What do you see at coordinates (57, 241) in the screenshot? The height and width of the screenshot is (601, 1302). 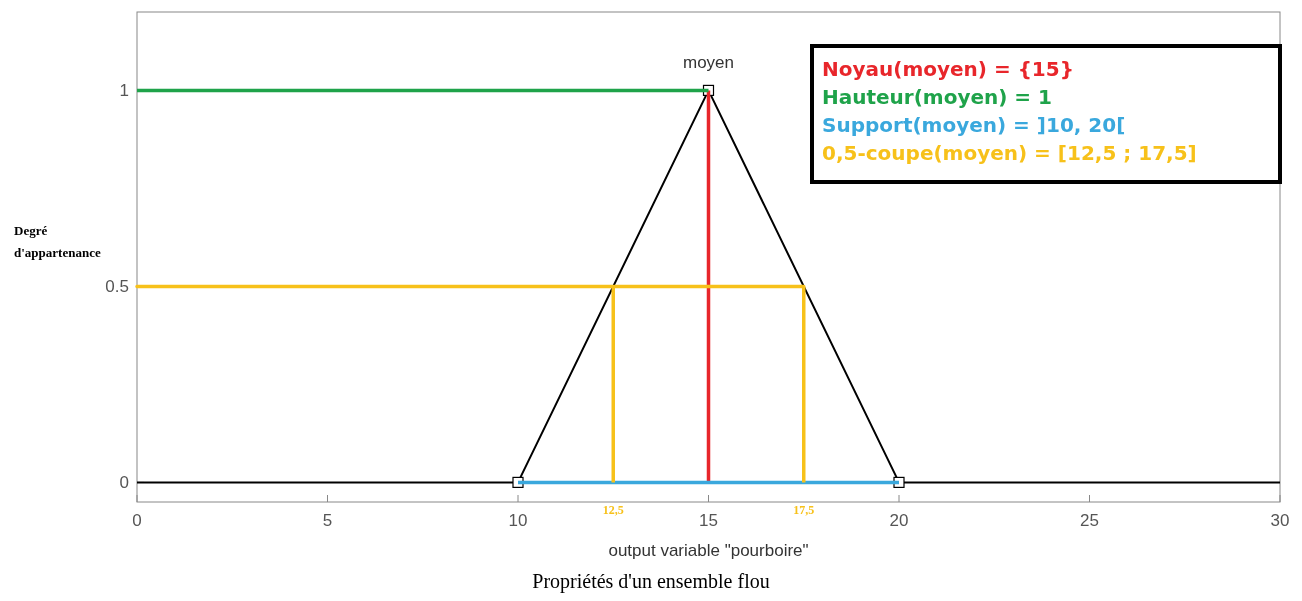 I see `y-axis-title: Degré d'appartenance` at bounding box center [57, 241].